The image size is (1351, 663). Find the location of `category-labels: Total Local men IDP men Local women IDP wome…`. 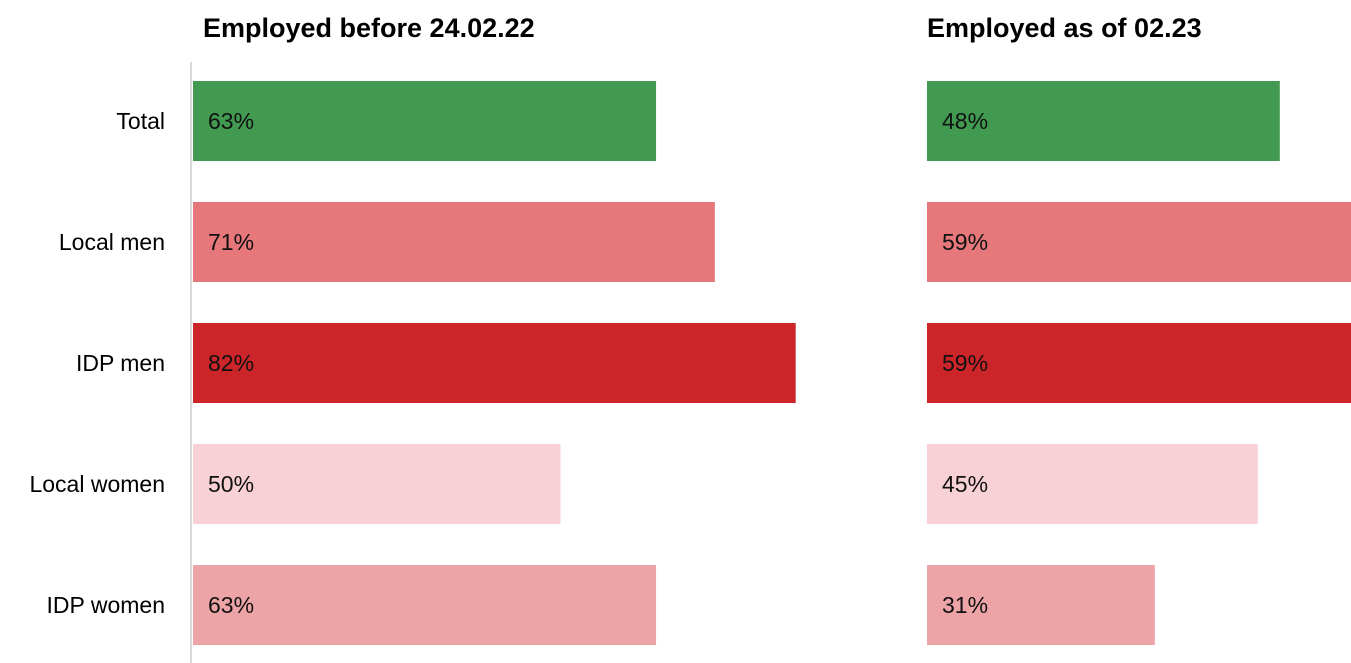

category-labels: Total Local men IDP men Local women IDP wome… is located at coordinates (97, 363).